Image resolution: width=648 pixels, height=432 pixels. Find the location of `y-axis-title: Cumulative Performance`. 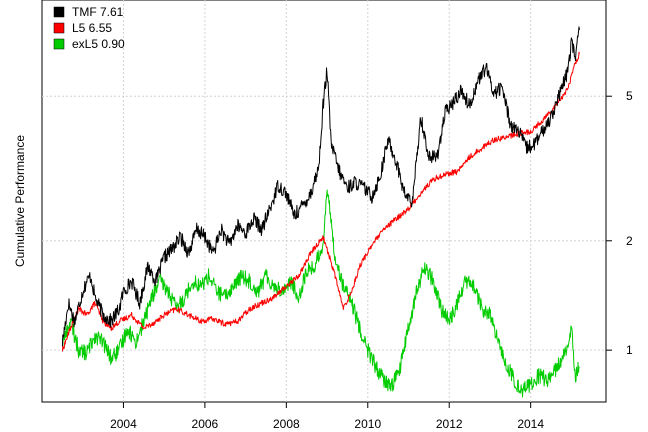

y-axis-title: Cumulative Performance is located at coordinates (20, 201).